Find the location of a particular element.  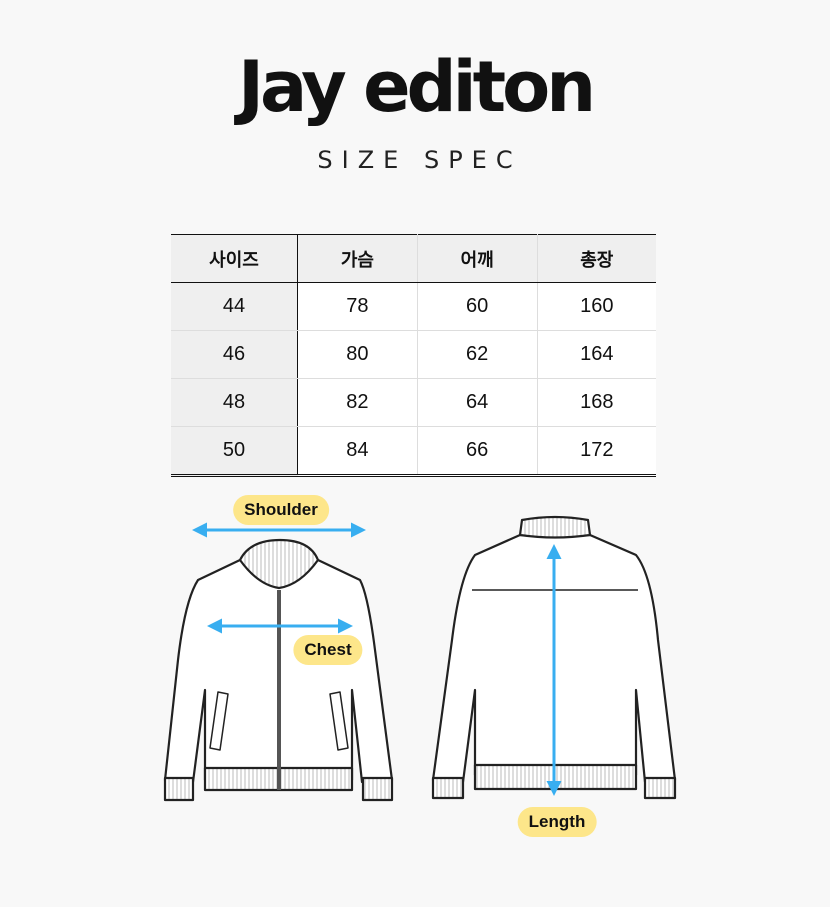

table-row: 46 80 62 164 is located at coordinates (413, 354).